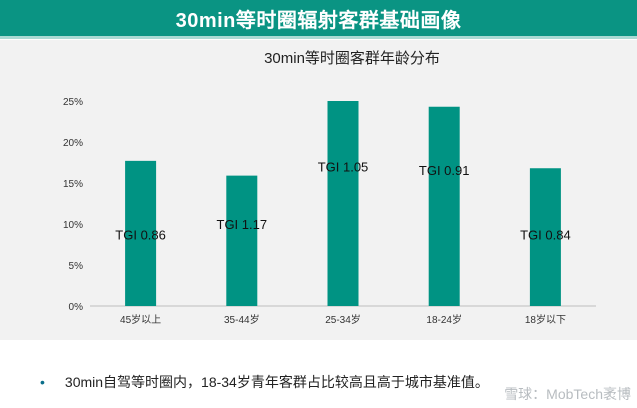 This screenshot has height=408, width=637. What do you see at coordinates (140, 319) in the screenshot?
I see `x-tick-label: 45岁以上` at bounding box center [140, 319].